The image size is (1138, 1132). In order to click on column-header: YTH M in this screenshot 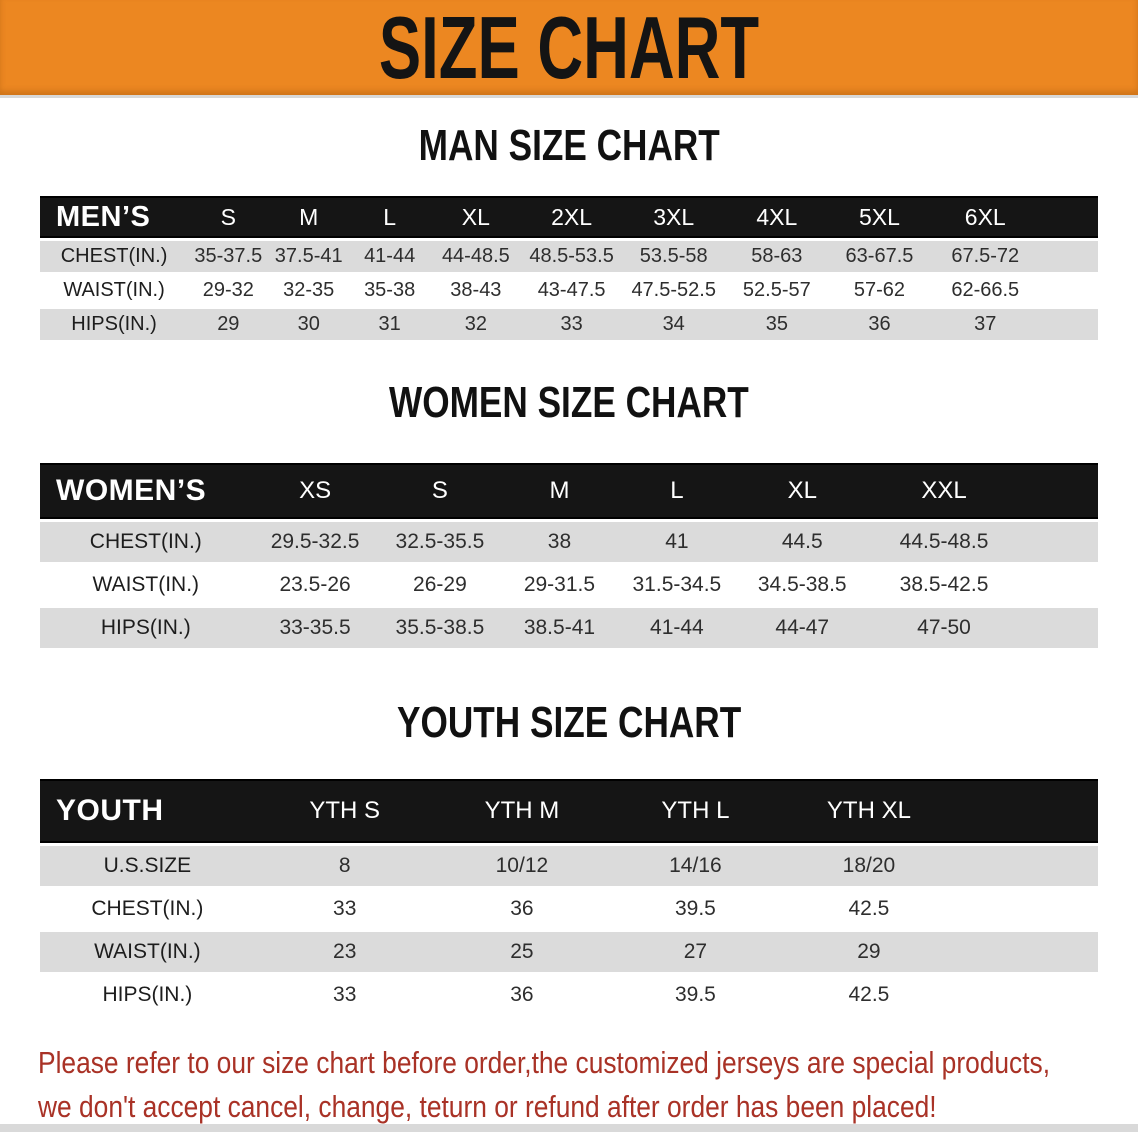, I will do `click(522, 811)`.